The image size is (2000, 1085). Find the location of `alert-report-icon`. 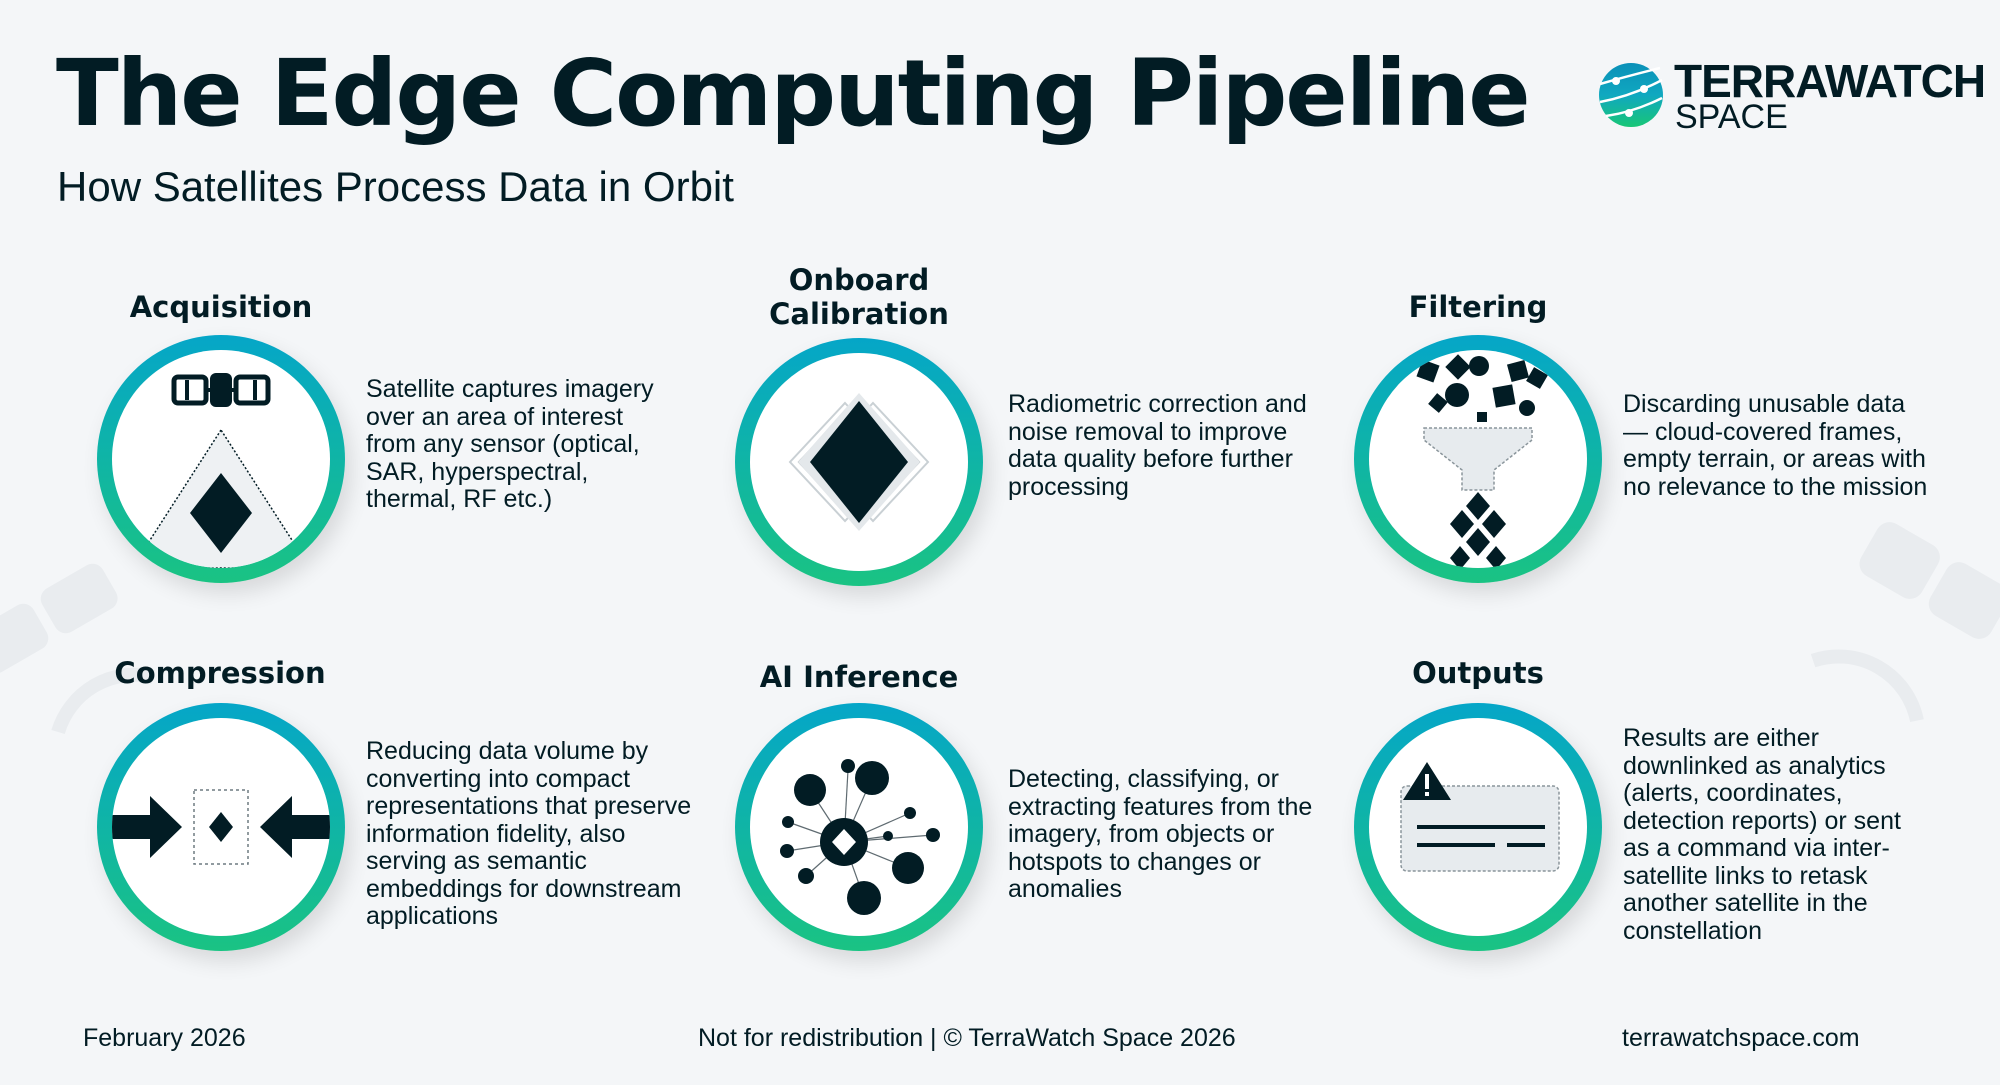

alert-report-icon is located at coordinates (1480, 817).